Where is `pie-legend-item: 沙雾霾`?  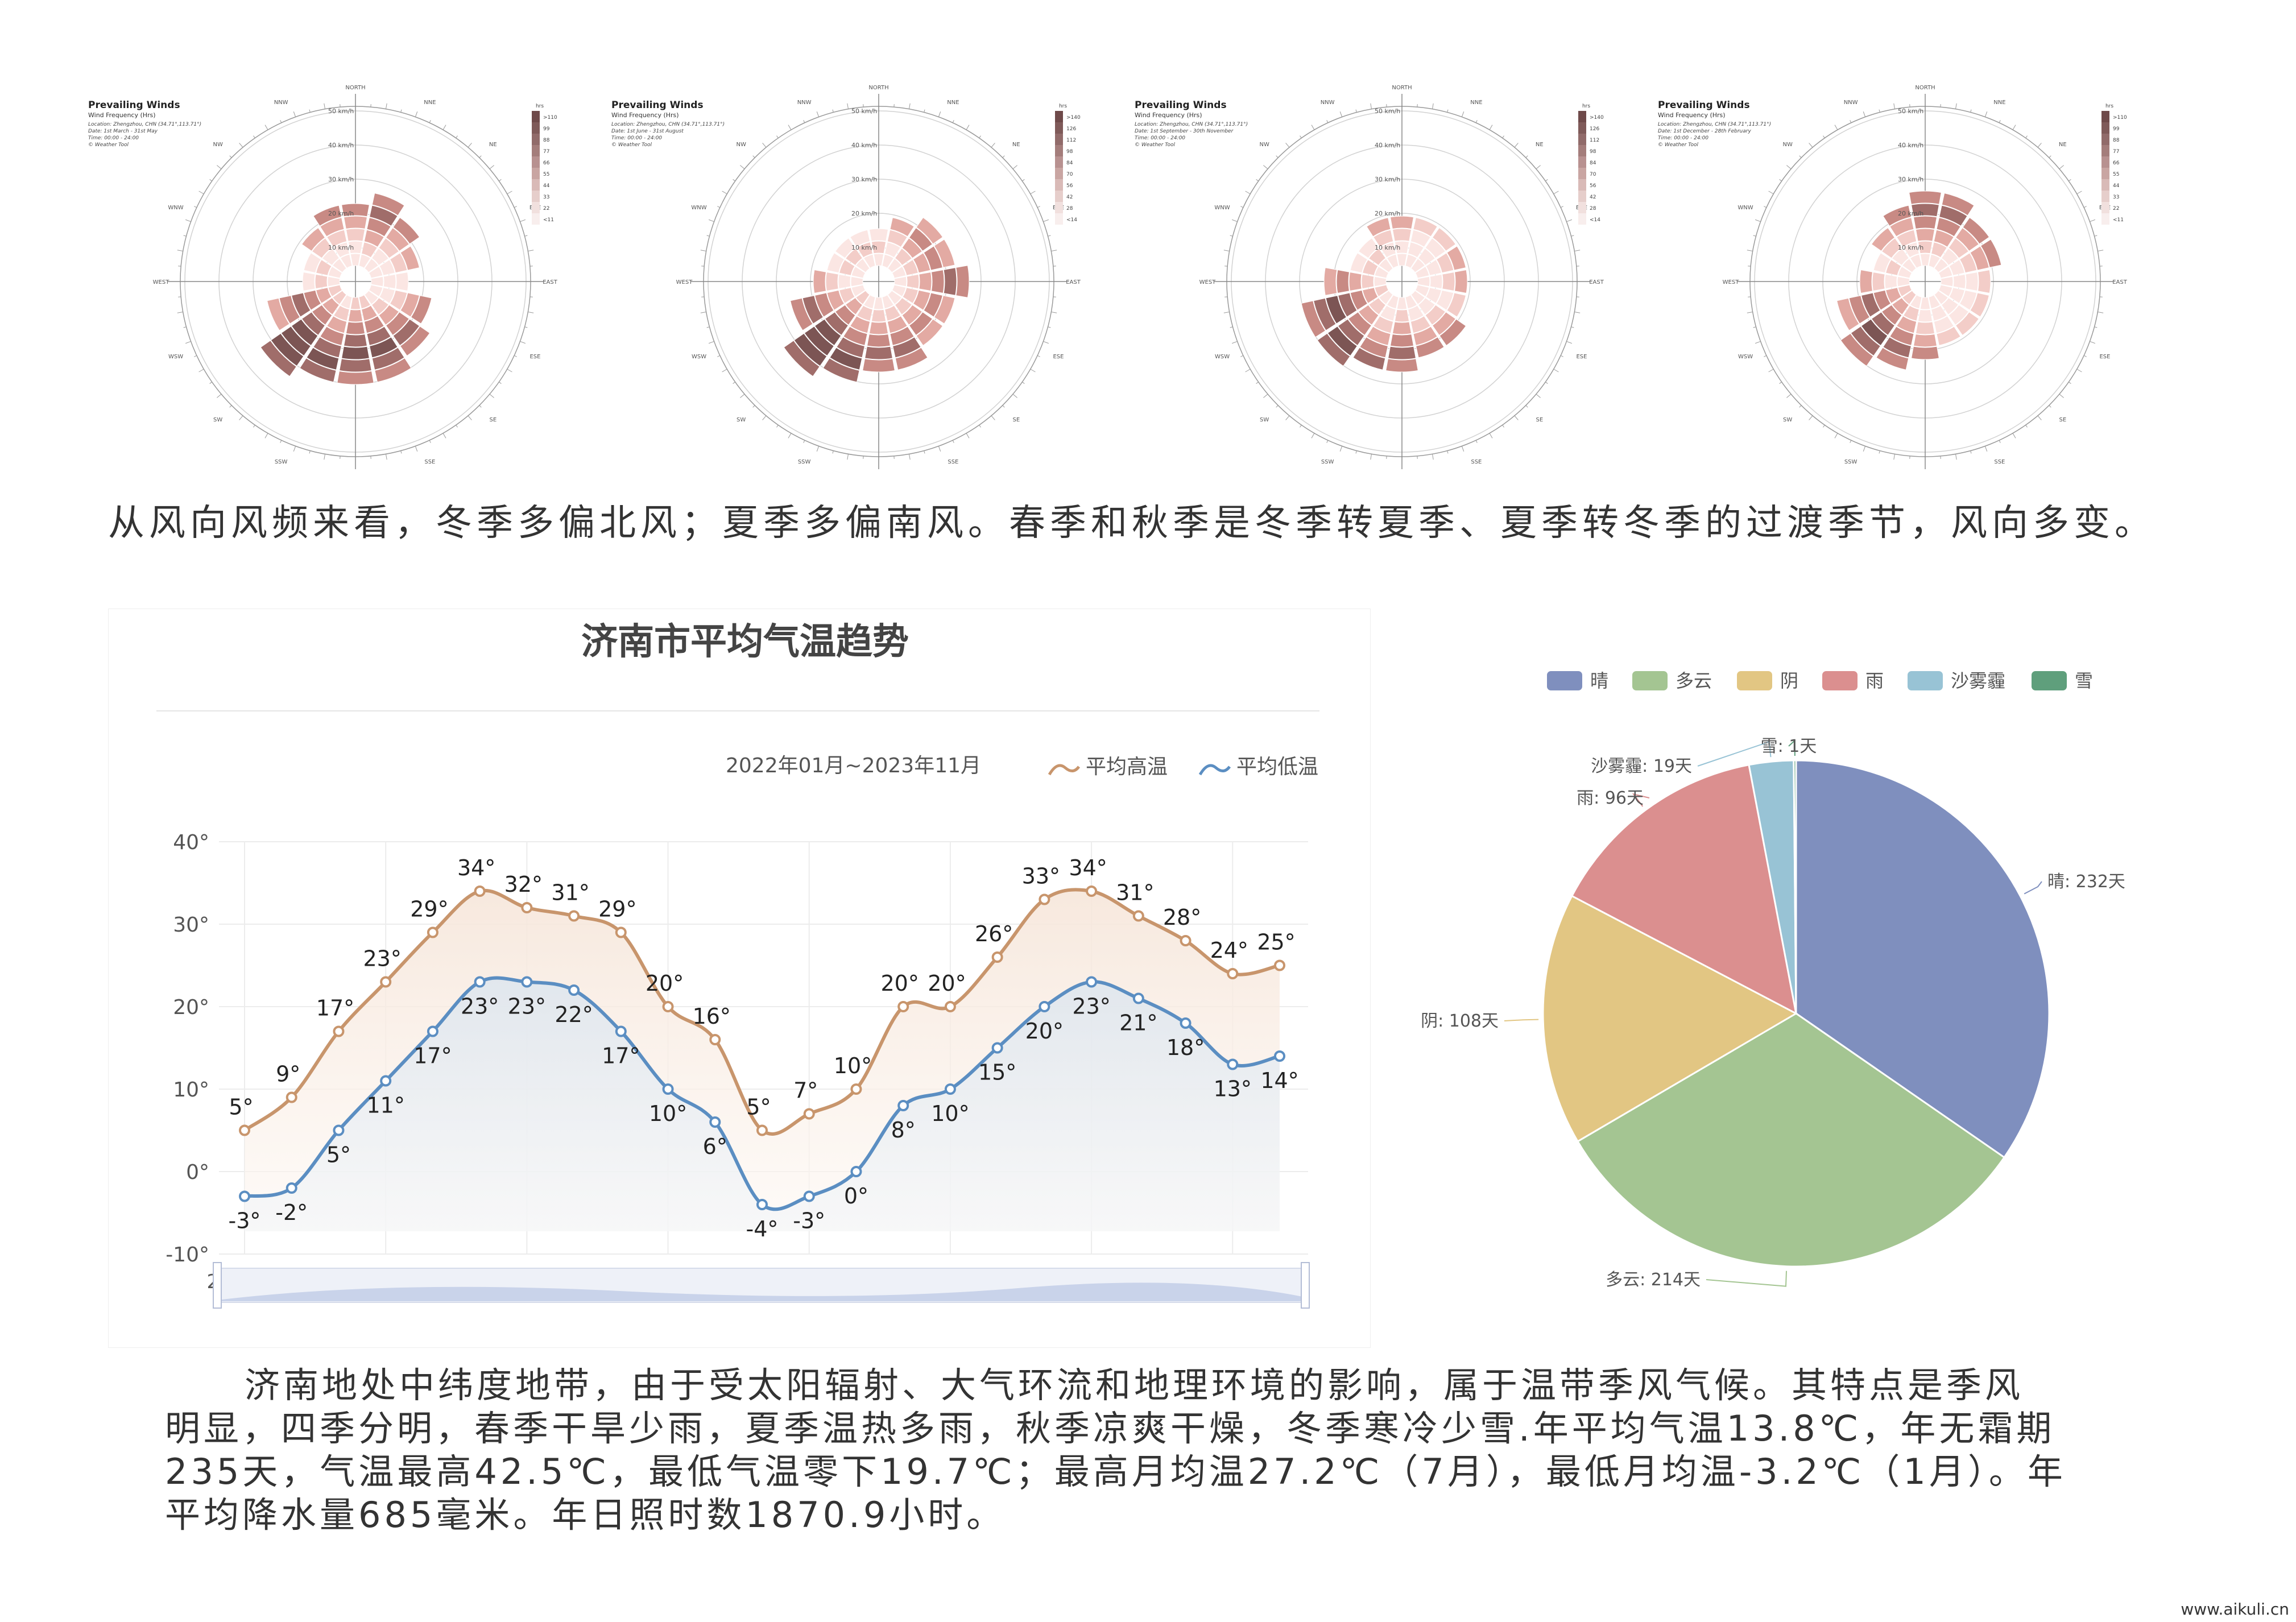 pie-legend-item: 沙雾霾 is located at coordinates (1956, 681).